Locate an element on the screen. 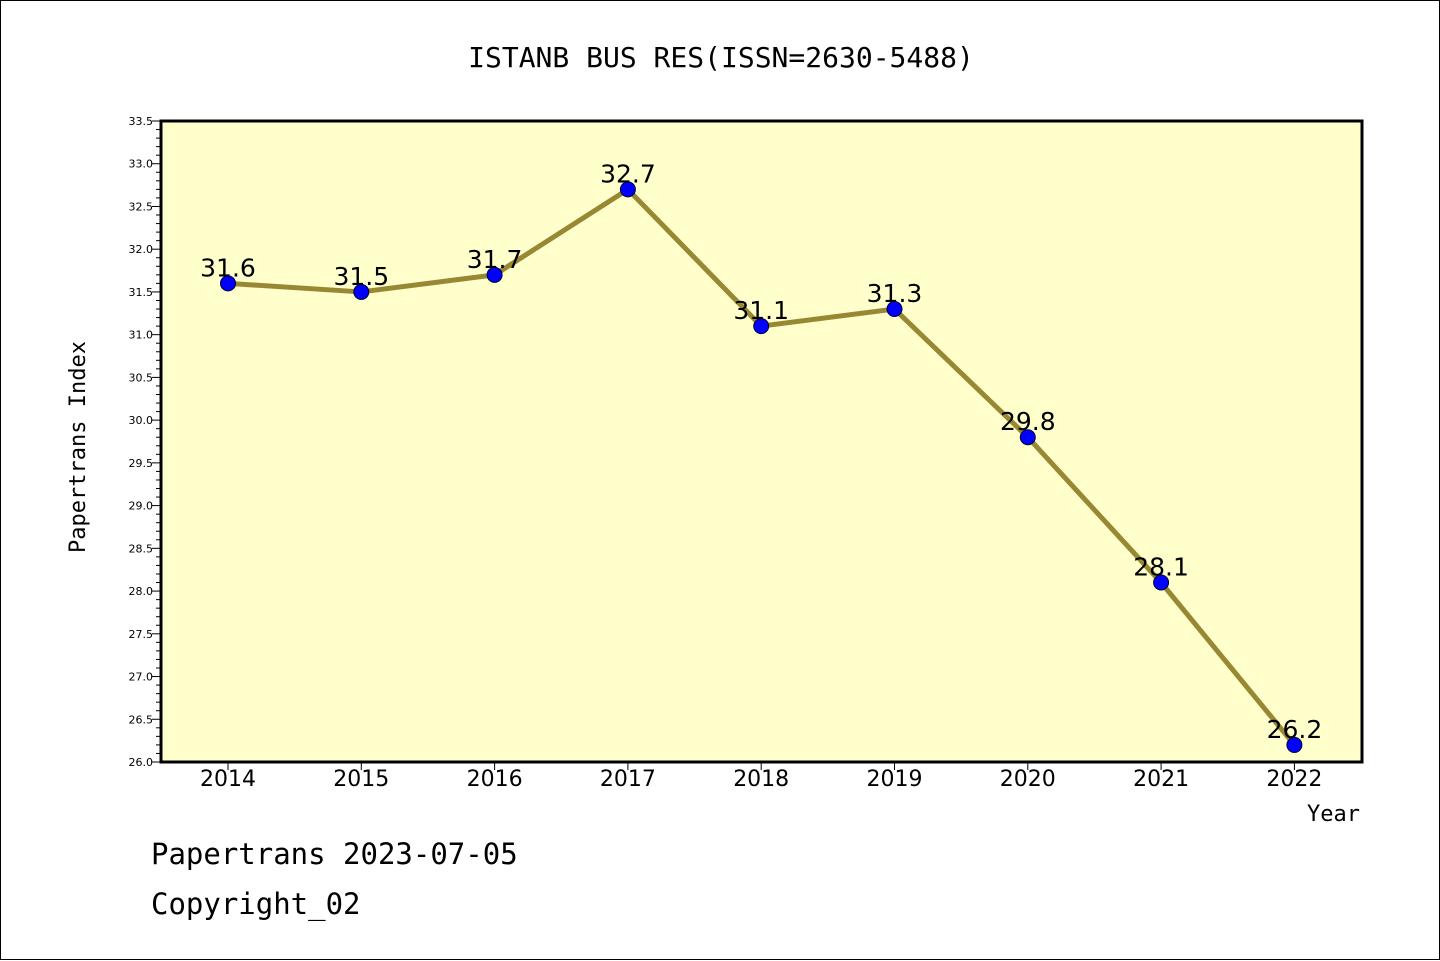 The height and width of the screenshot is (961, 1440). y-tick-label: 30.0 is located at coordinates (141, 420).